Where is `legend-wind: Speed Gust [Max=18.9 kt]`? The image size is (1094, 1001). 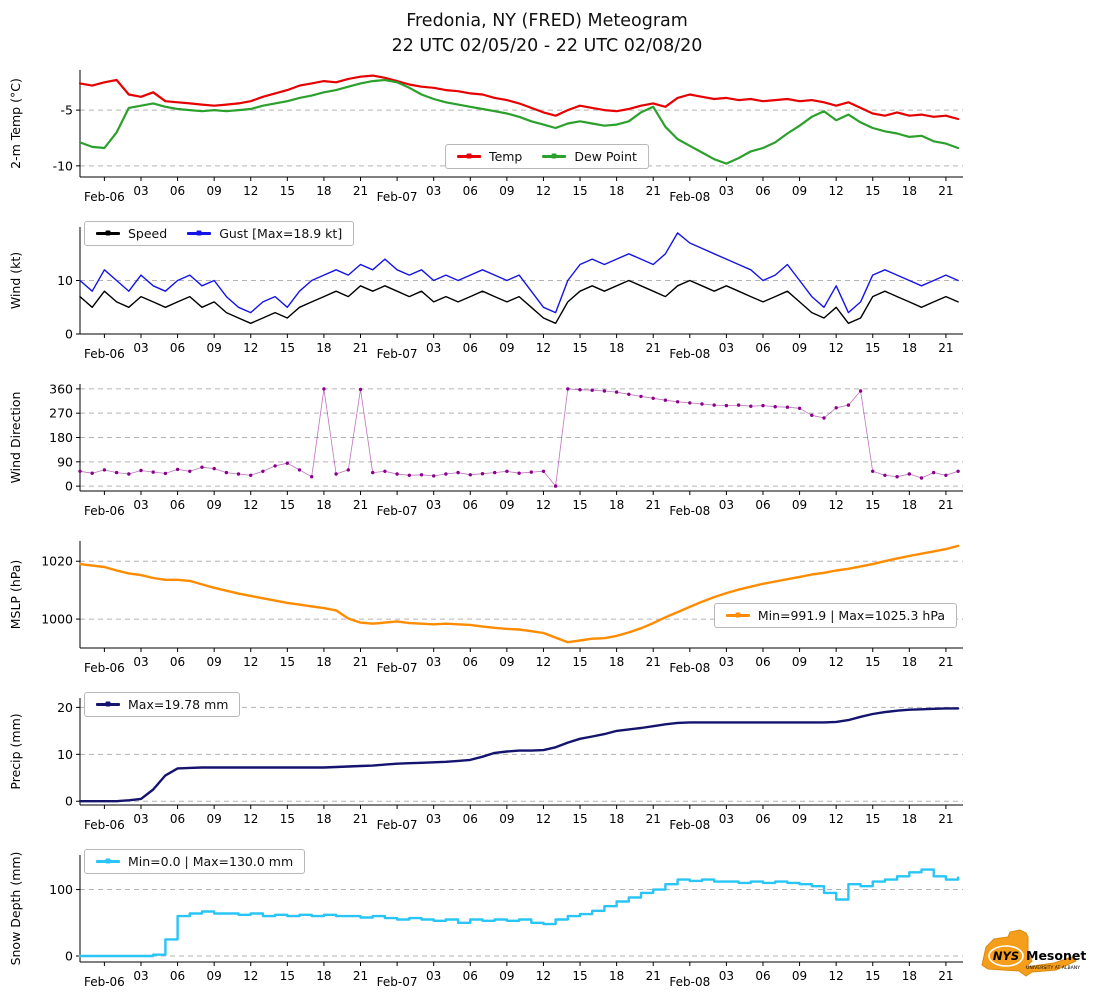 legend-wind: Speed Gust [Max=18.9 kt] is located at coordinates (219, 233).